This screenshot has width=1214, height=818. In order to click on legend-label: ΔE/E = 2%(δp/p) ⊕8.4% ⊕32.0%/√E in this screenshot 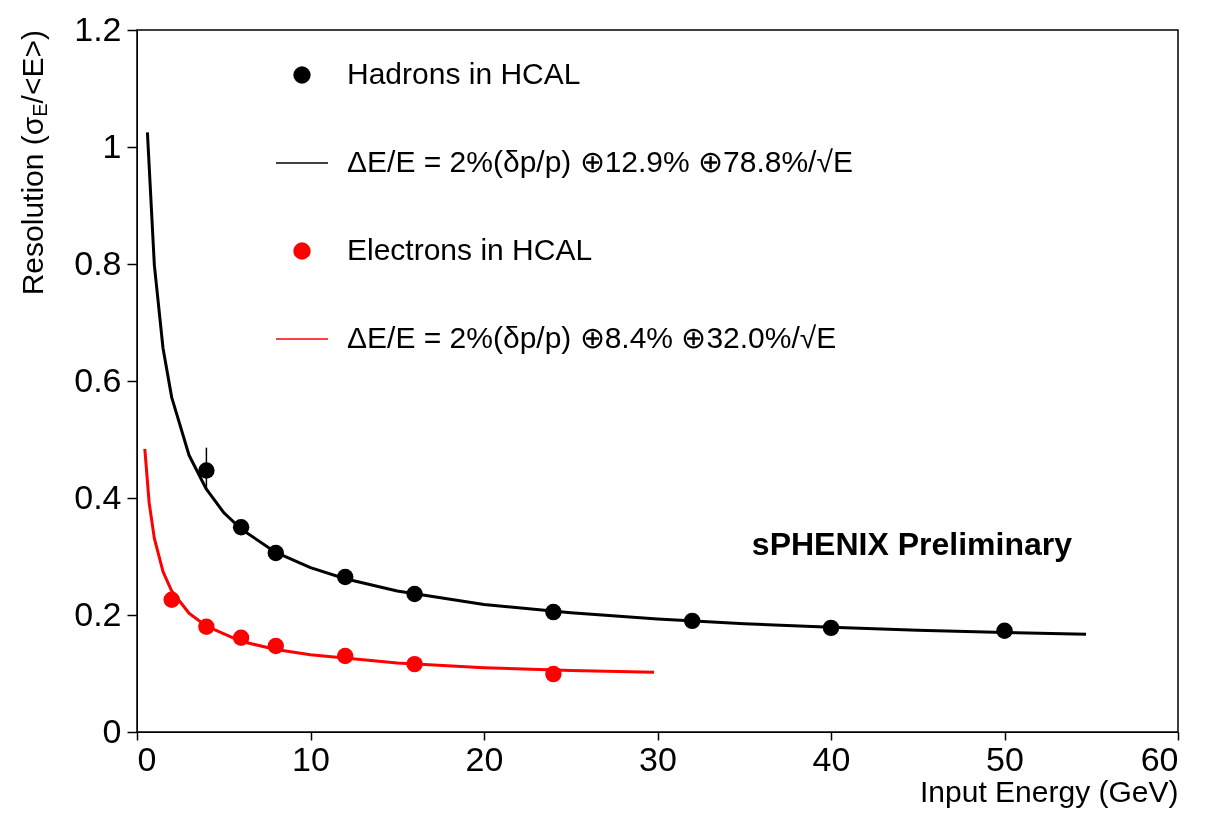, I will do `click(592, 337)`.